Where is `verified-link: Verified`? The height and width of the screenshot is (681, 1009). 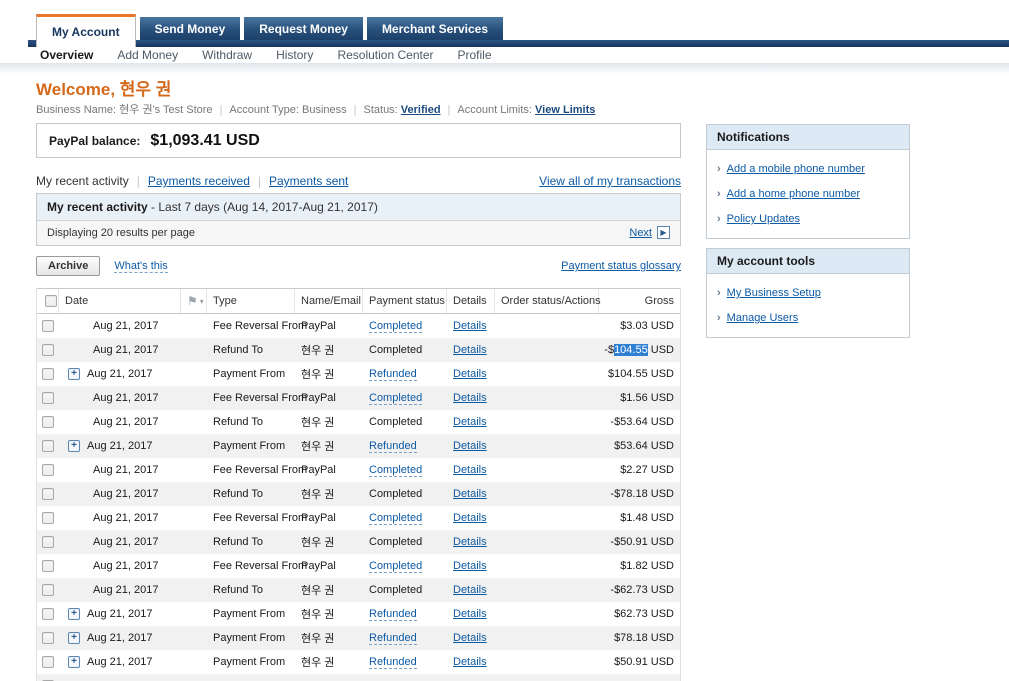 verified-link: Verified is located at coordinates (420, 110).